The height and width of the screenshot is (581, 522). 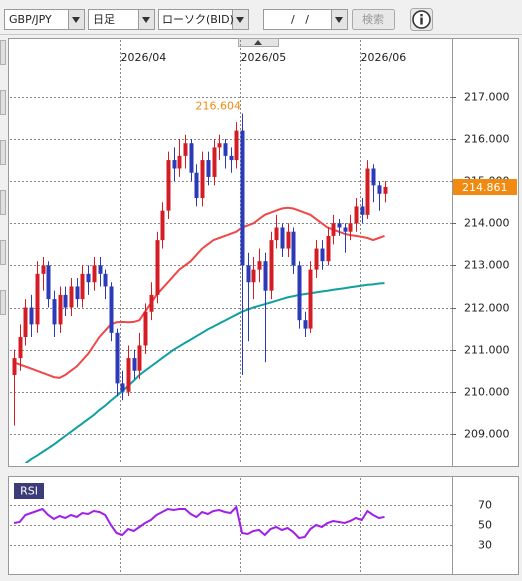 I want to click on left-strip, so click(x=3, y=177).